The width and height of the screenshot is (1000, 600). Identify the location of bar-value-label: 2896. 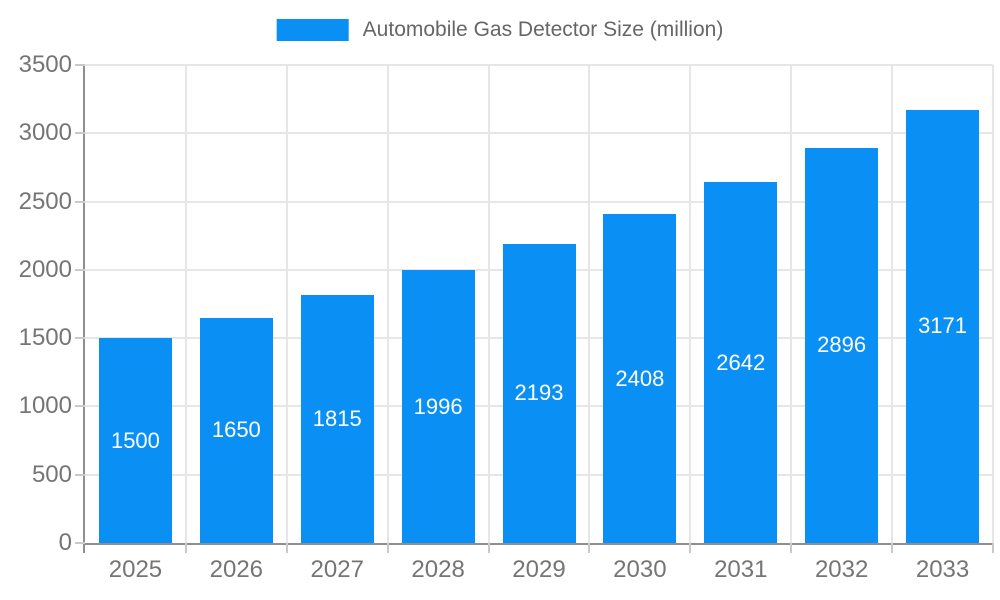
(842, 345).